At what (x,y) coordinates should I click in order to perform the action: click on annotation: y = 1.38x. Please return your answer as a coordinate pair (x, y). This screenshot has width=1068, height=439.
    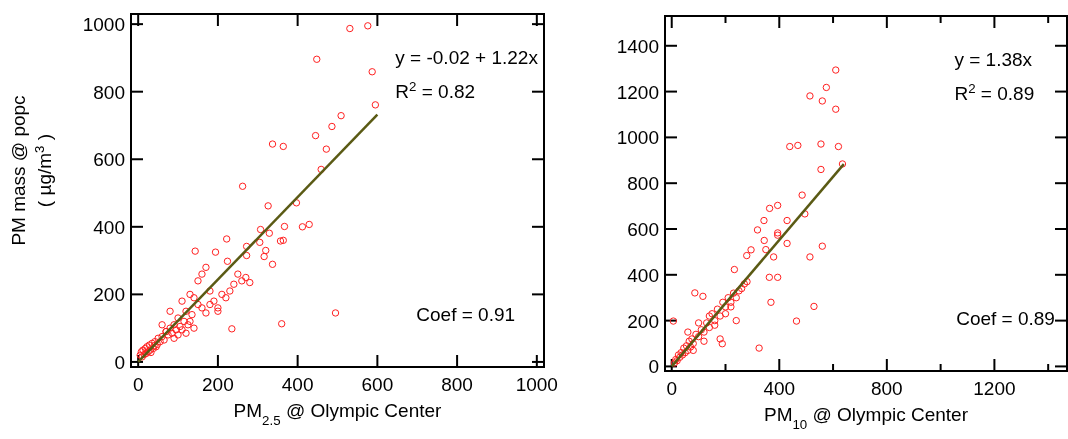
    Looking at the image, I should click on (993, 59).